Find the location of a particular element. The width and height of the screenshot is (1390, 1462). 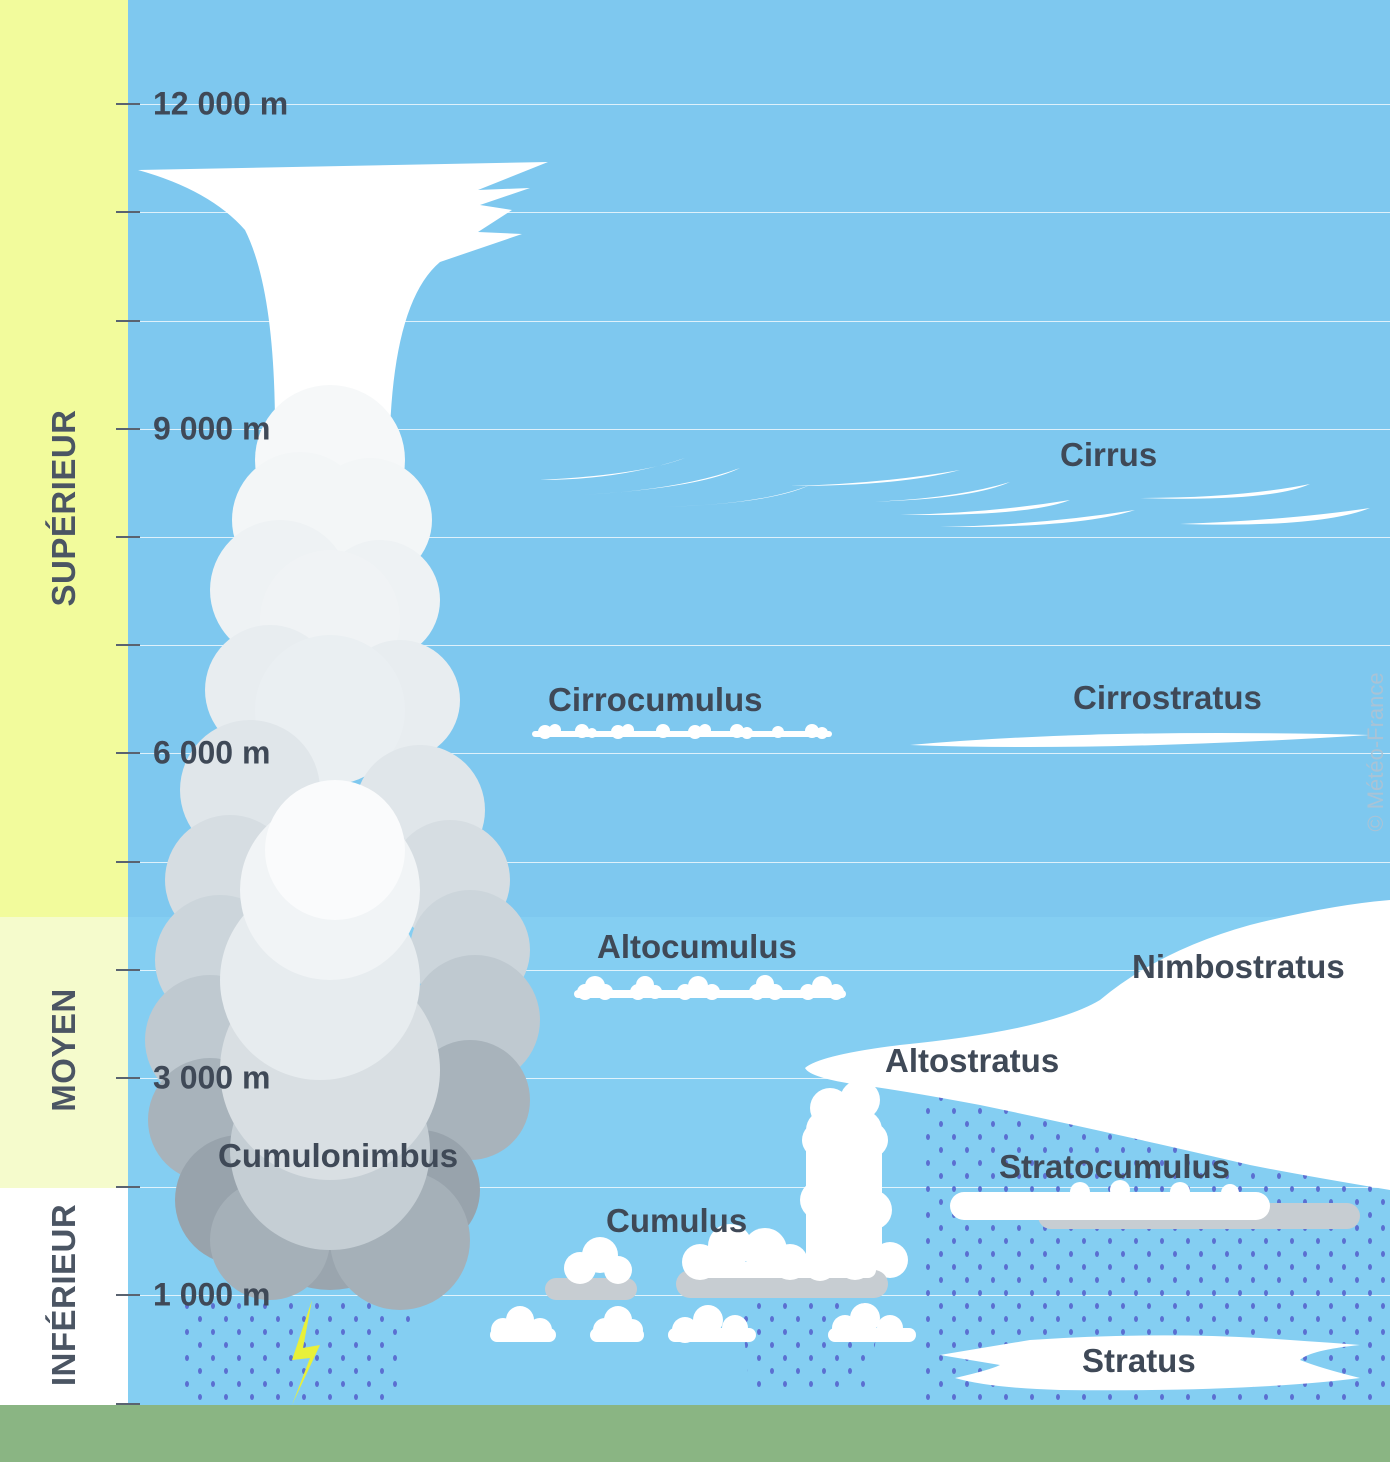

band-superieur is located at coordinates (64, 458).